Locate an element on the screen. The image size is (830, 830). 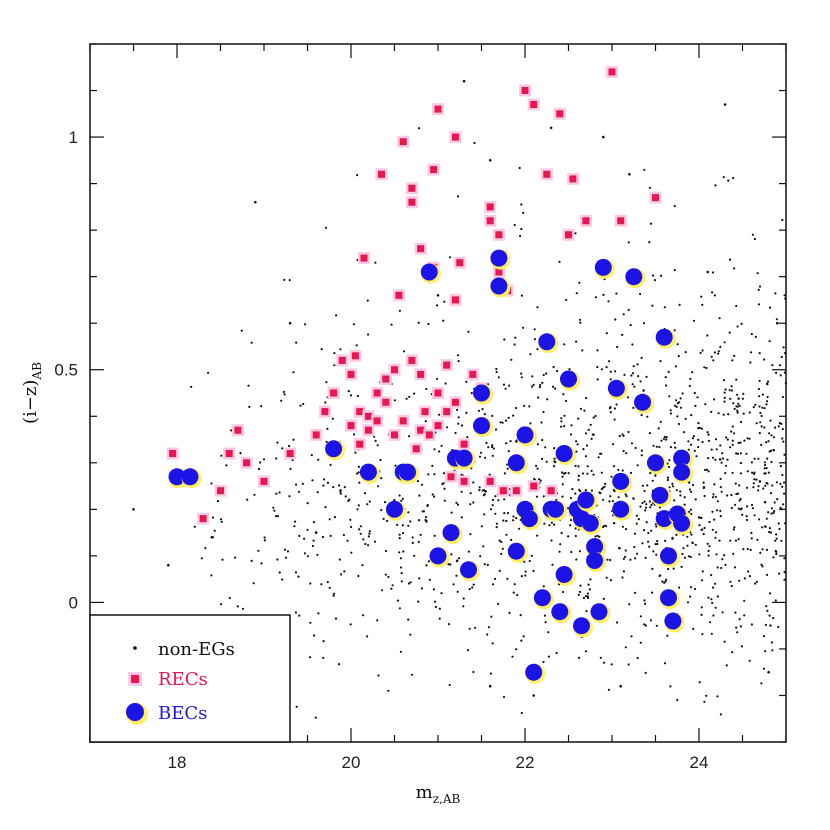
legend-marker-non-egs is located at coordinates (135, 648).